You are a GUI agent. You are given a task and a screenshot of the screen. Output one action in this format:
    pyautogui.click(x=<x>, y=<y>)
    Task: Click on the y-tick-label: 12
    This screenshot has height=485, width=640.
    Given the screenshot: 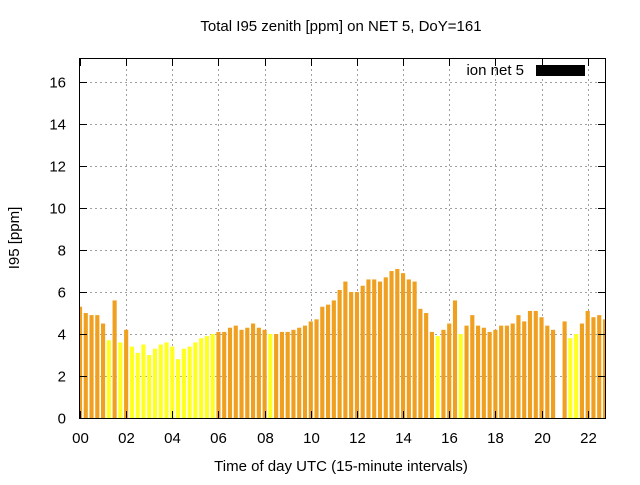 What is the action you would take?
    pyautogui.click(x=57, y=167)
    